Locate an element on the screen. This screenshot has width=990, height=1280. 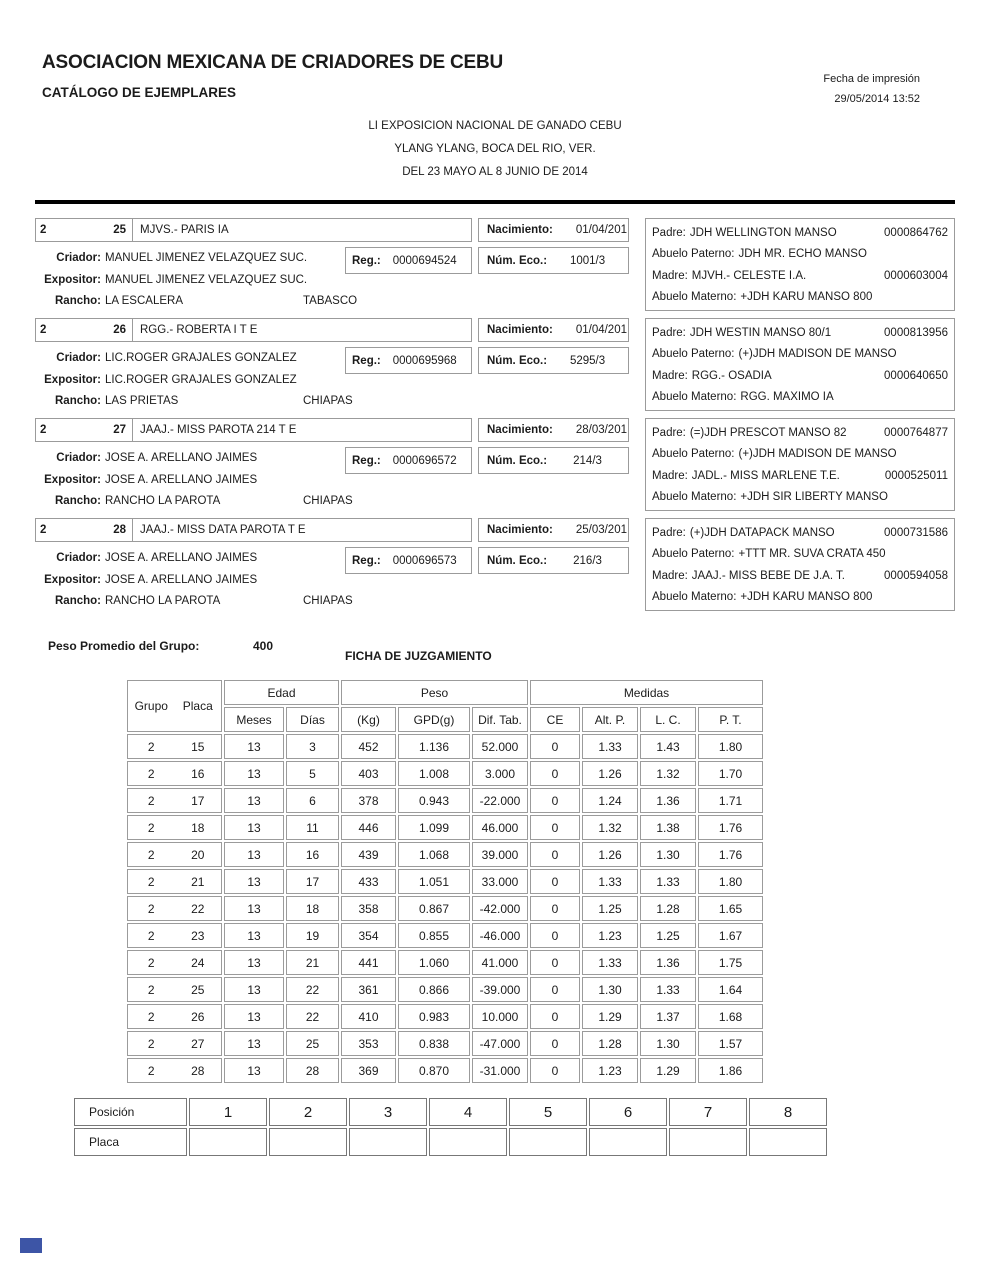
col-dias: Días is located at coordinates (312, 719).